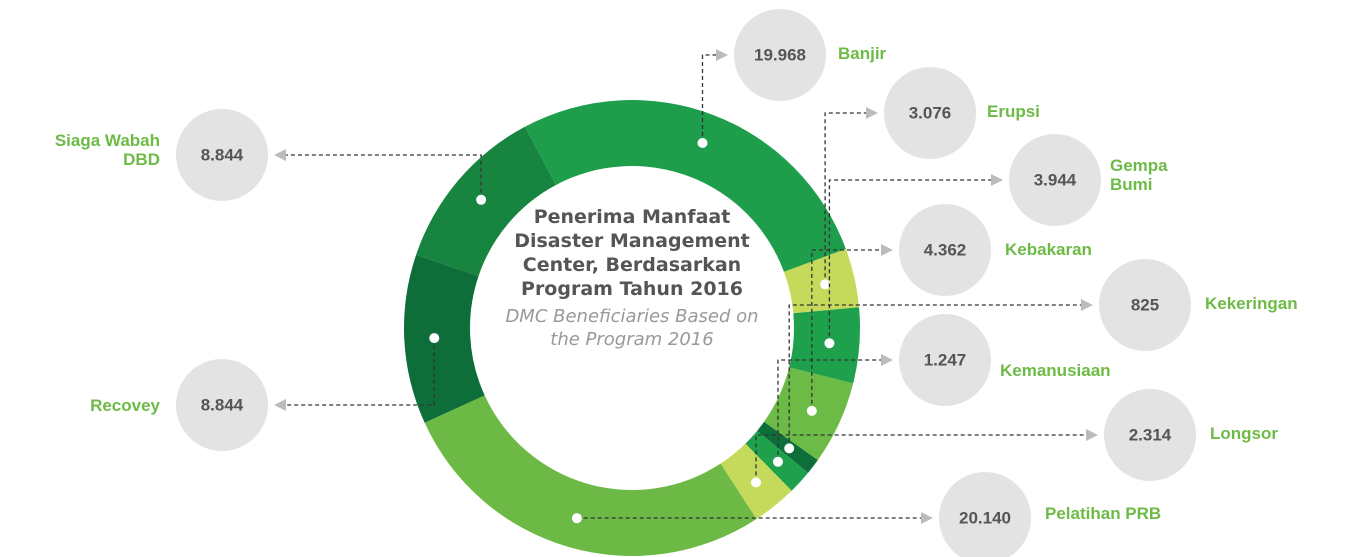 This screenshot has height=557, width=1364. Describe the element at coordinates (1048, 249) in the screenshot. I see `category-label: Kebakaran` at that location.